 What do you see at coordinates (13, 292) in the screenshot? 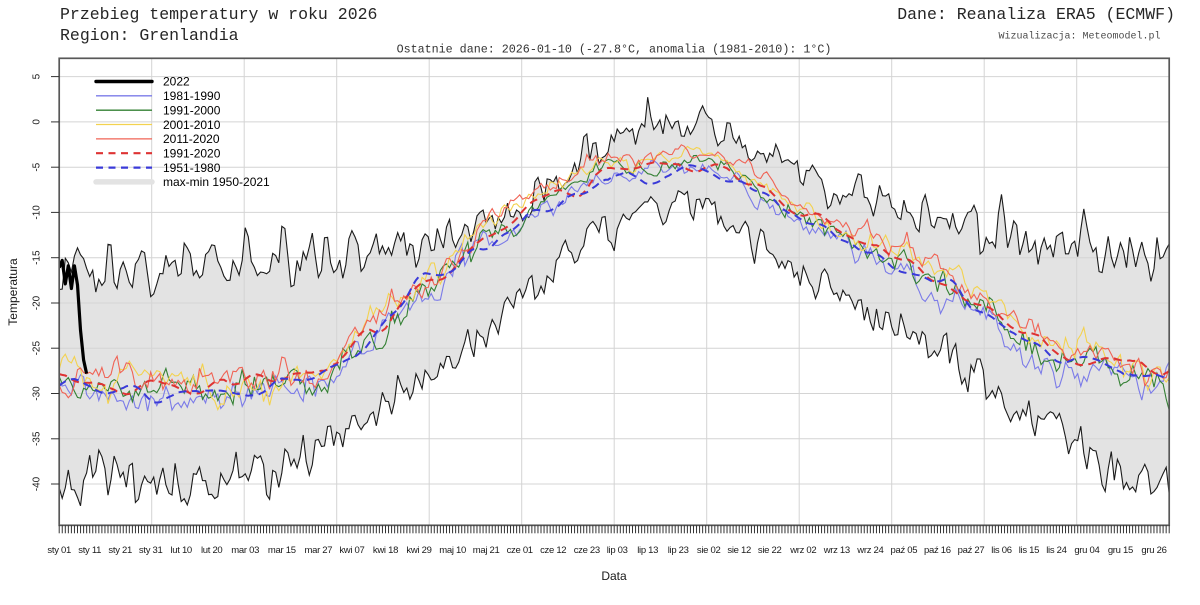
I see `svg-text: Temperatura` at bounding box center [13, 292].